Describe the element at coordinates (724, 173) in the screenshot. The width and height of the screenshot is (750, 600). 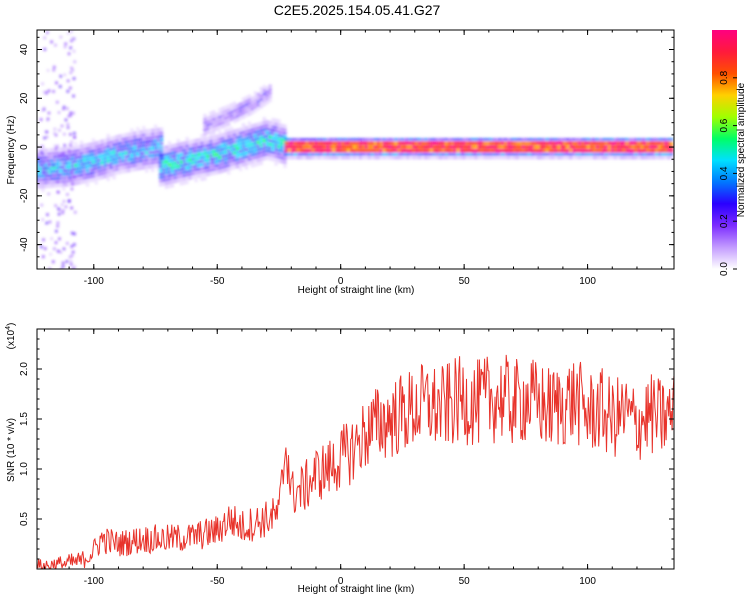
I see `colorbar-tick-label: 0.4` at that location.